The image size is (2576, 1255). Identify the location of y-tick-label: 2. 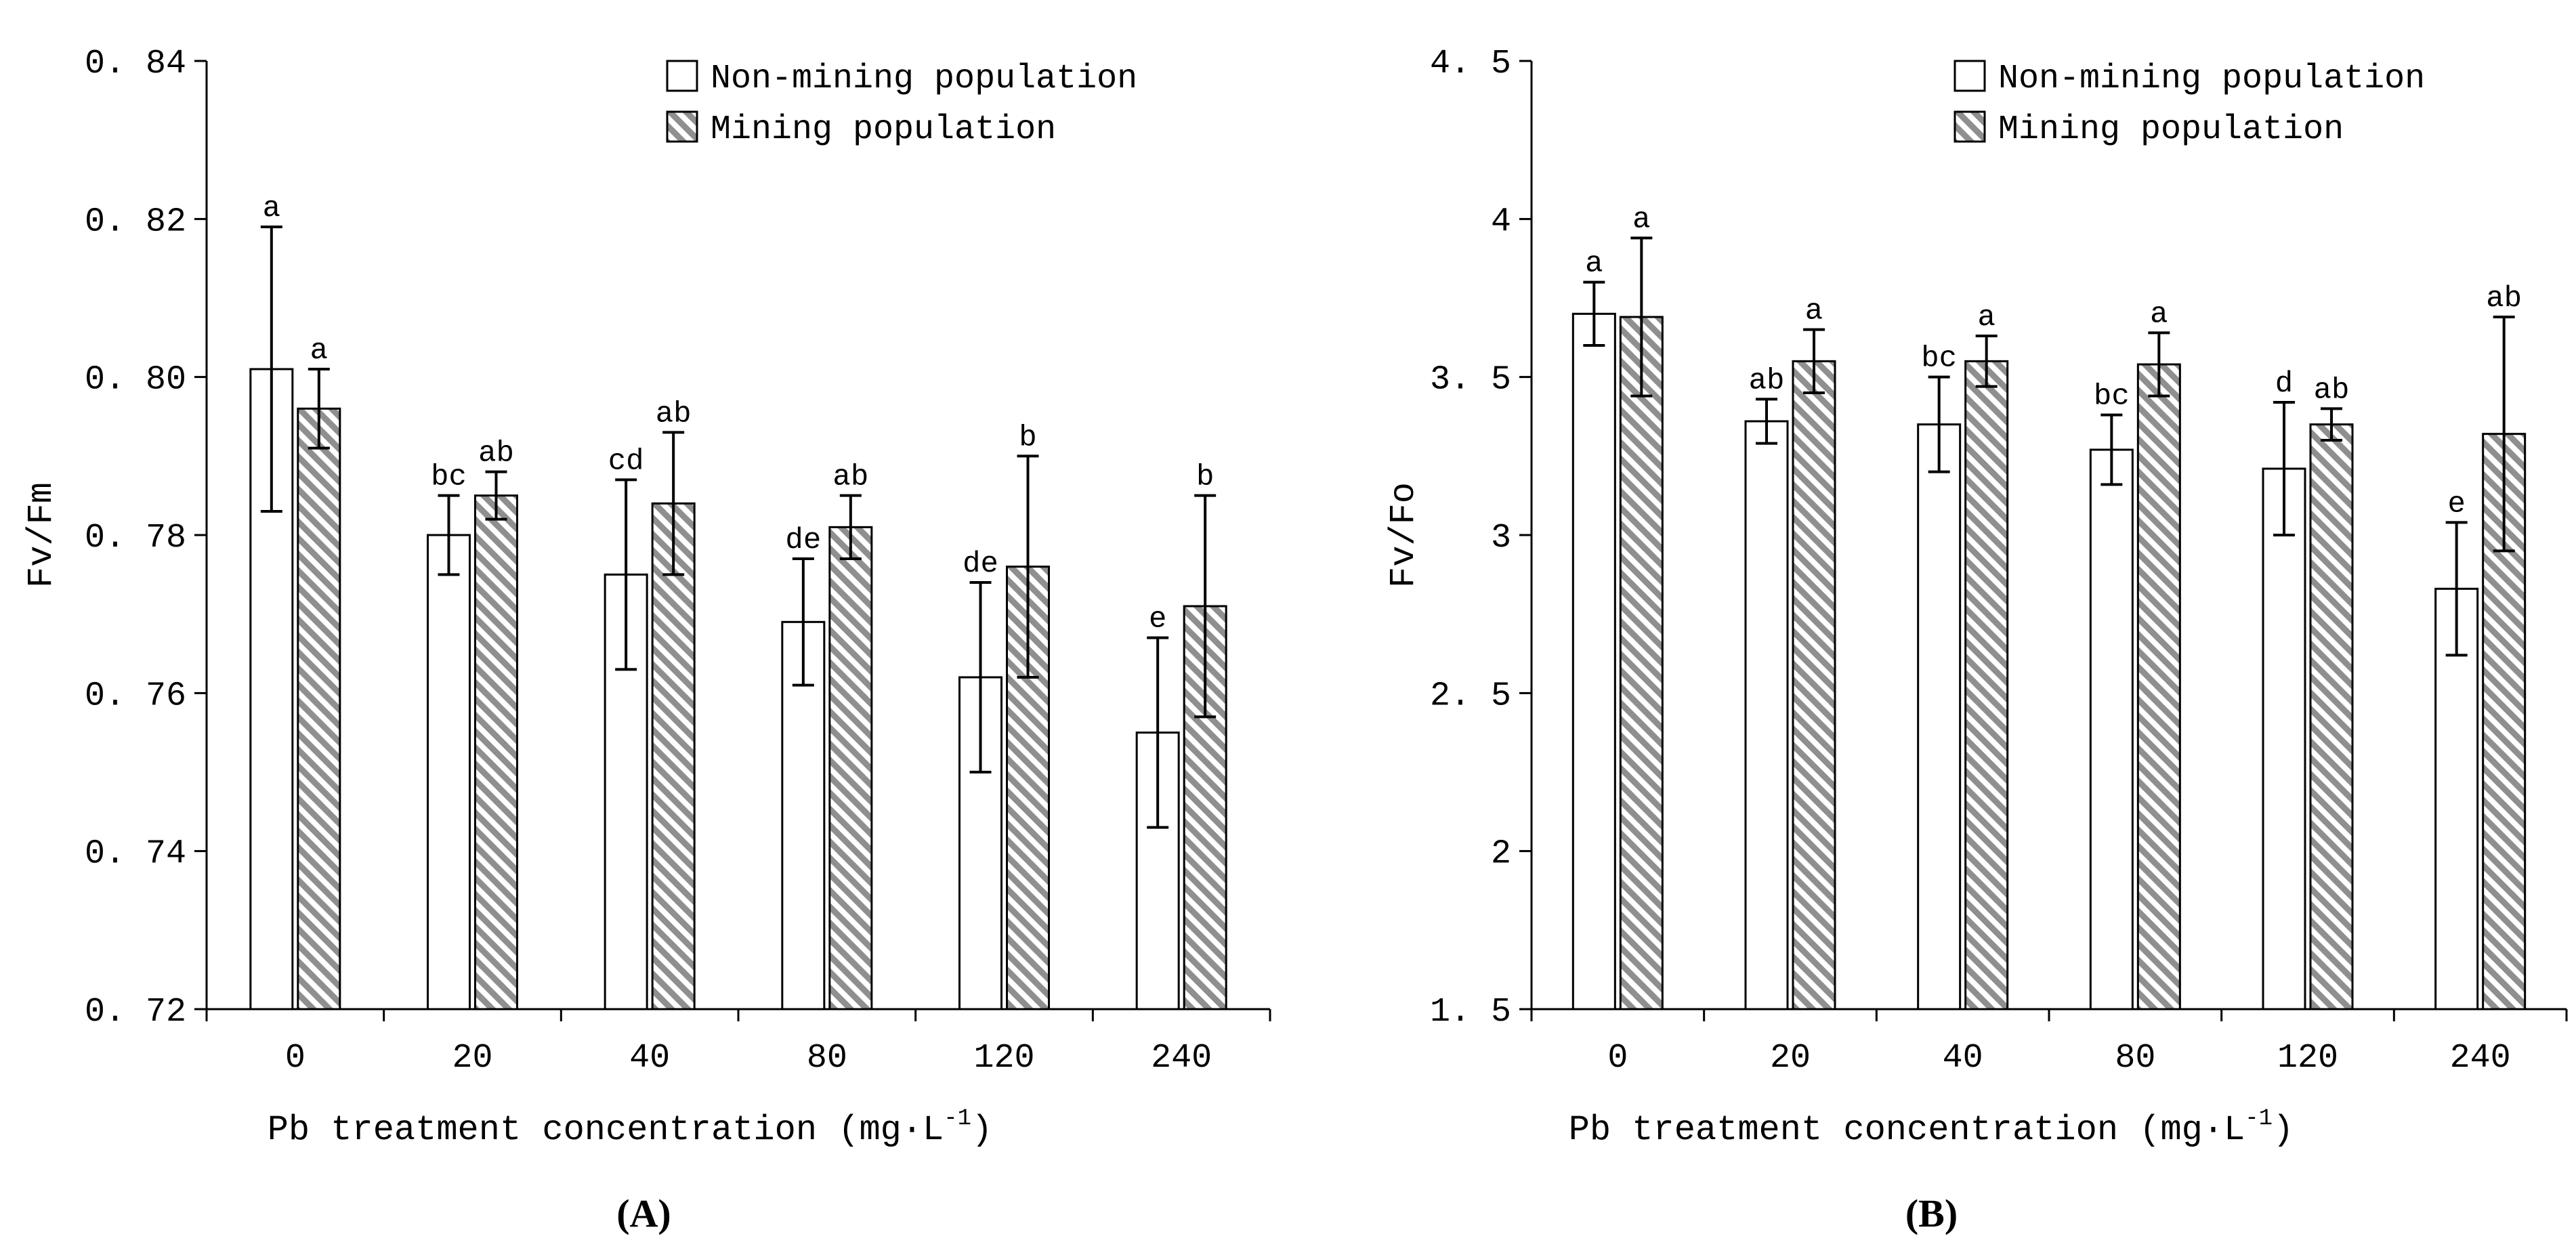
(1501, 855).